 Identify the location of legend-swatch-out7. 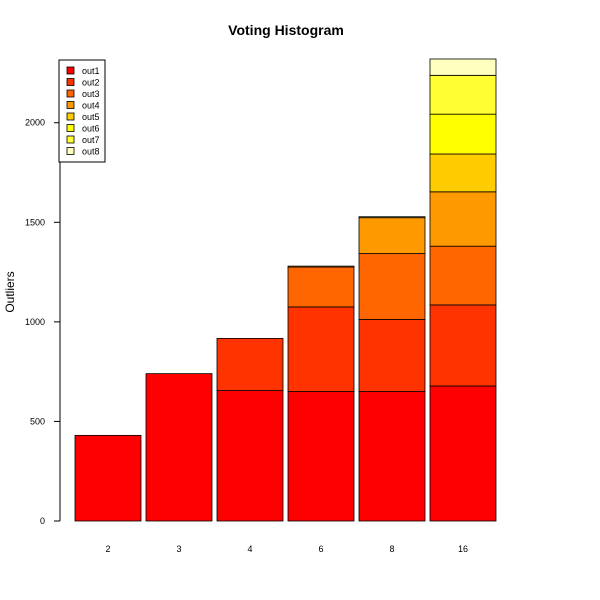
(70, 139).